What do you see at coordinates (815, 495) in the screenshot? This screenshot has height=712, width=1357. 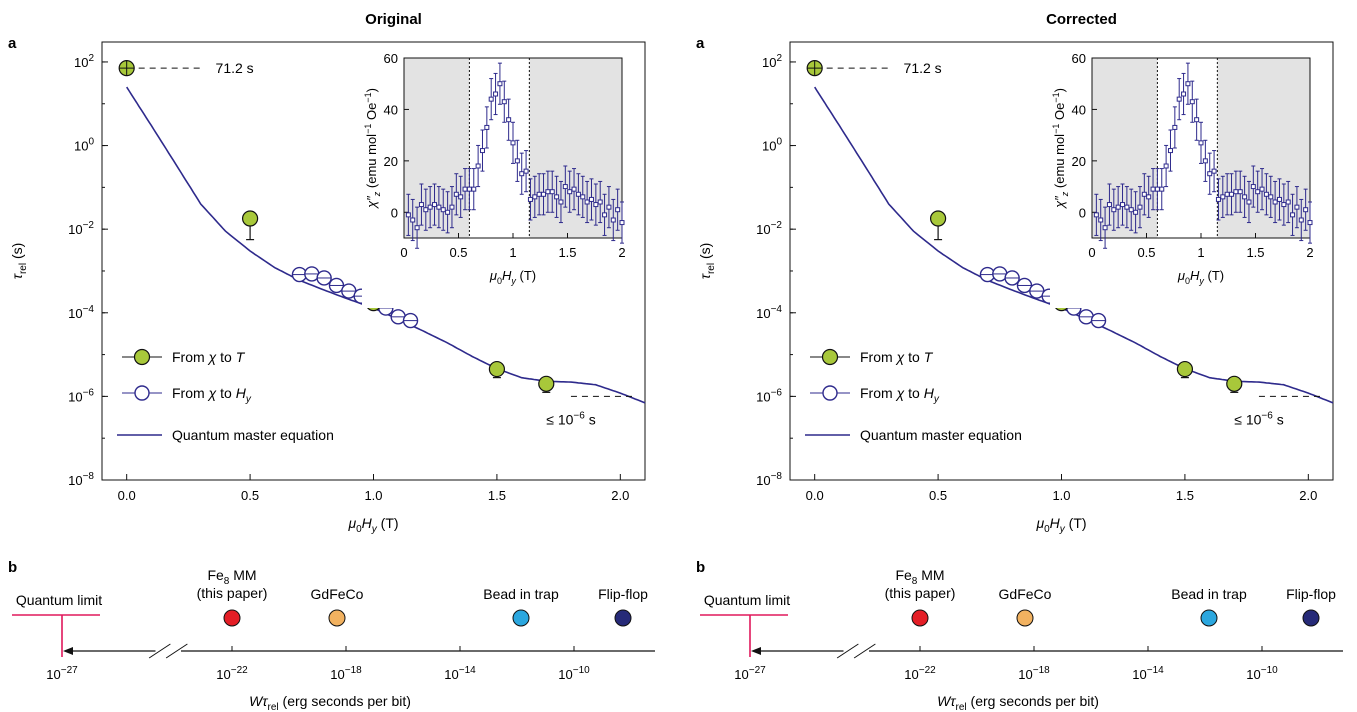 I see `x-tick-label: 0.0` at bounding box center [815, 495].